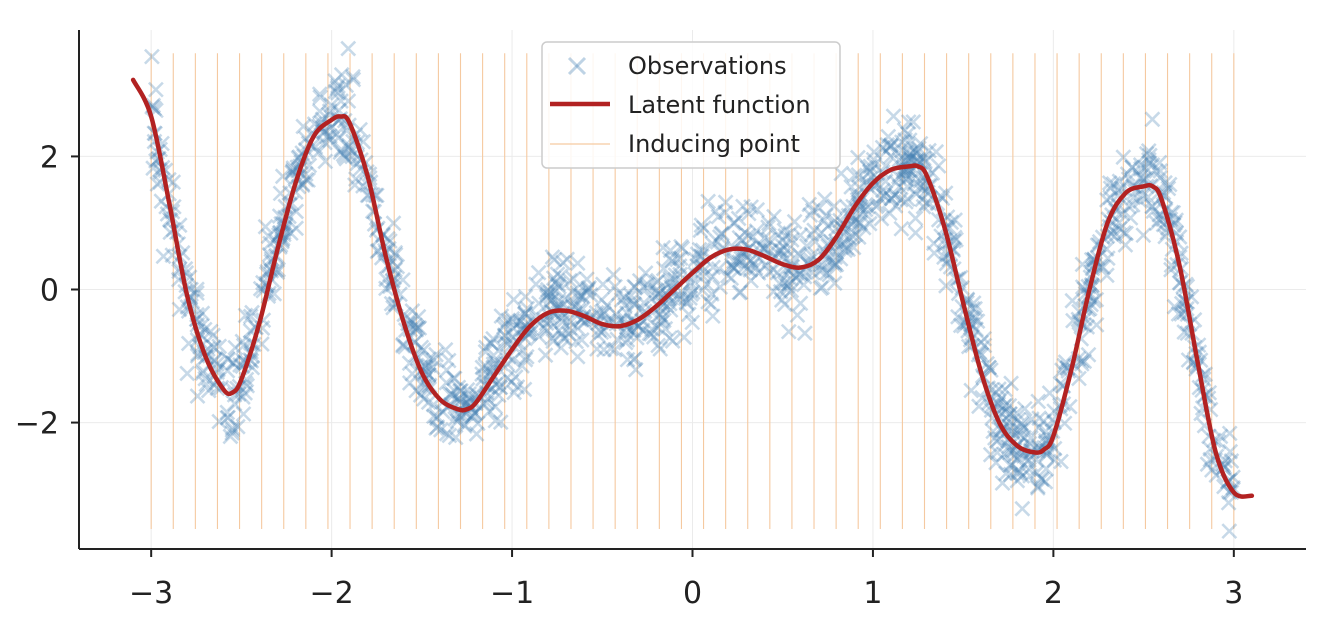 The width and height of the screenshot is (1326, 620). What do you see at coordinates (692, 593) in the screenshot?
I see `x-tick-label: 0` at bounding box center [692, 593].